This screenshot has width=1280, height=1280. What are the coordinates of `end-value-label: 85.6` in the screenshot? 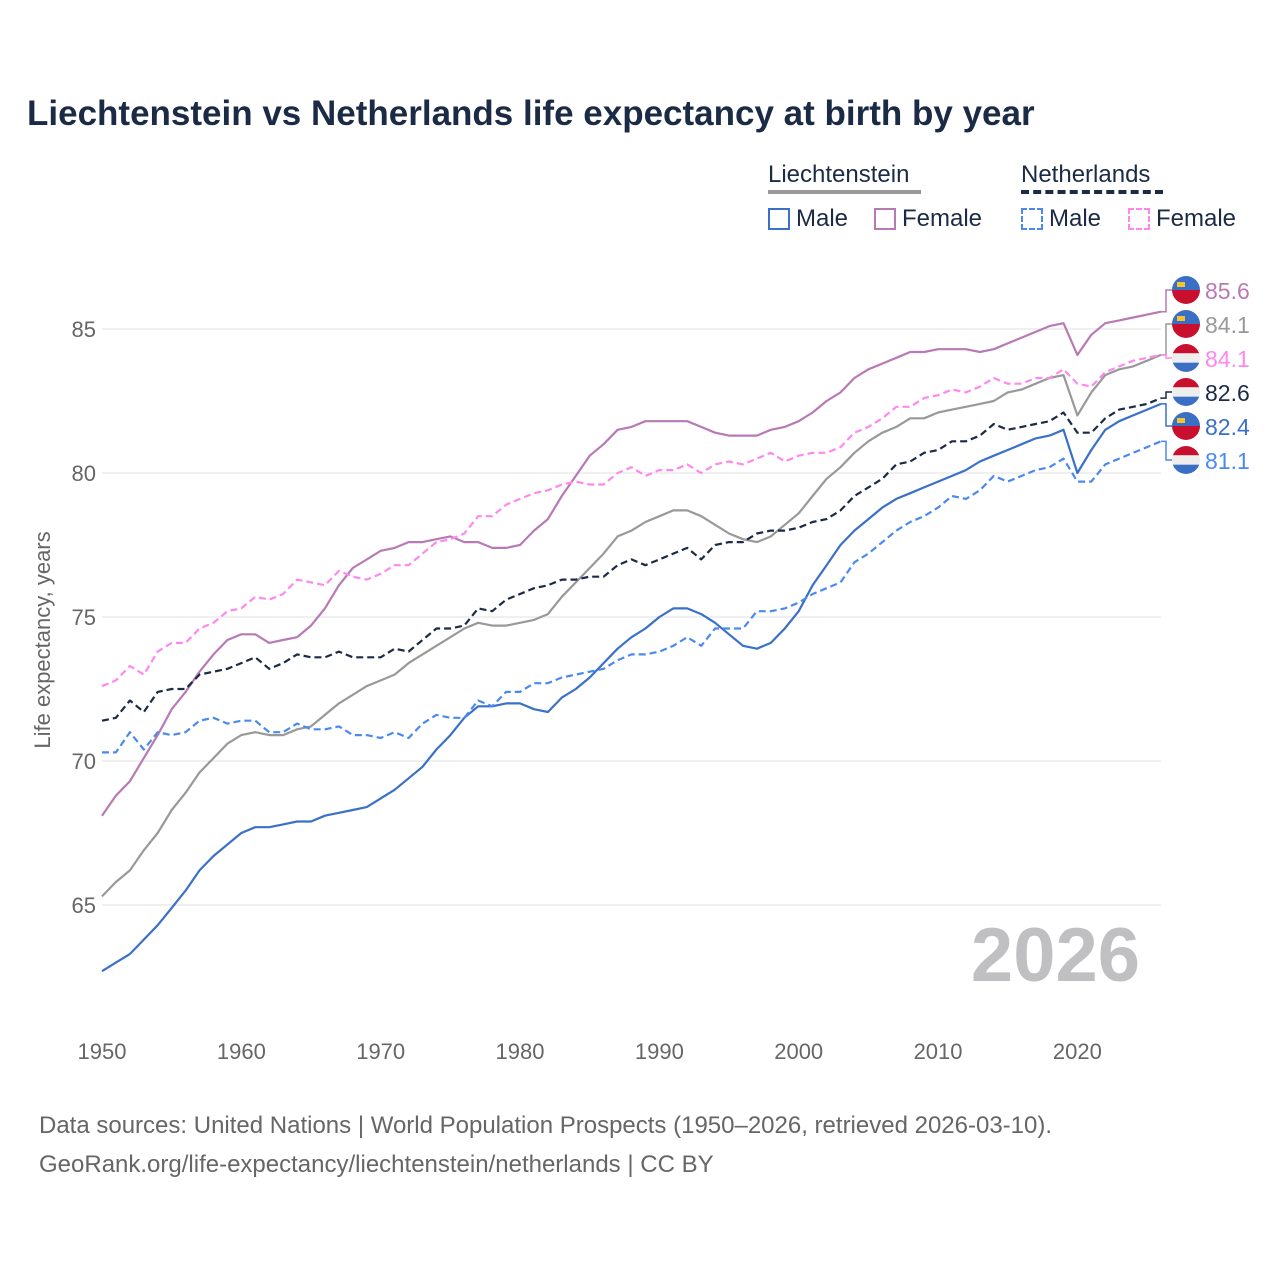 It's located at (1227, 291).